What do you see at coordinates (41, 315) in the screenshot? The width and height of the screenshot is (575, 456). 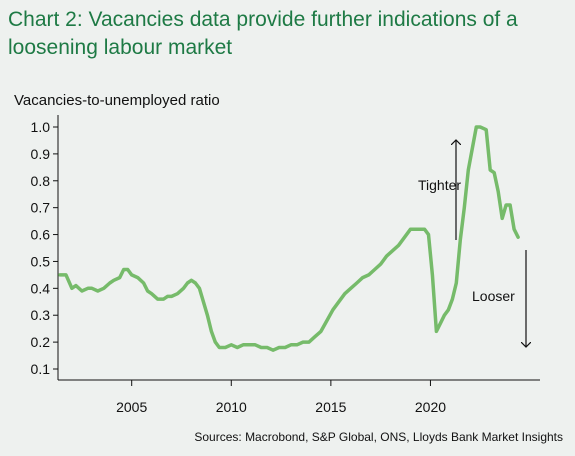 I see `y-tick-label: 0.3` at bounding box center [41, 315].